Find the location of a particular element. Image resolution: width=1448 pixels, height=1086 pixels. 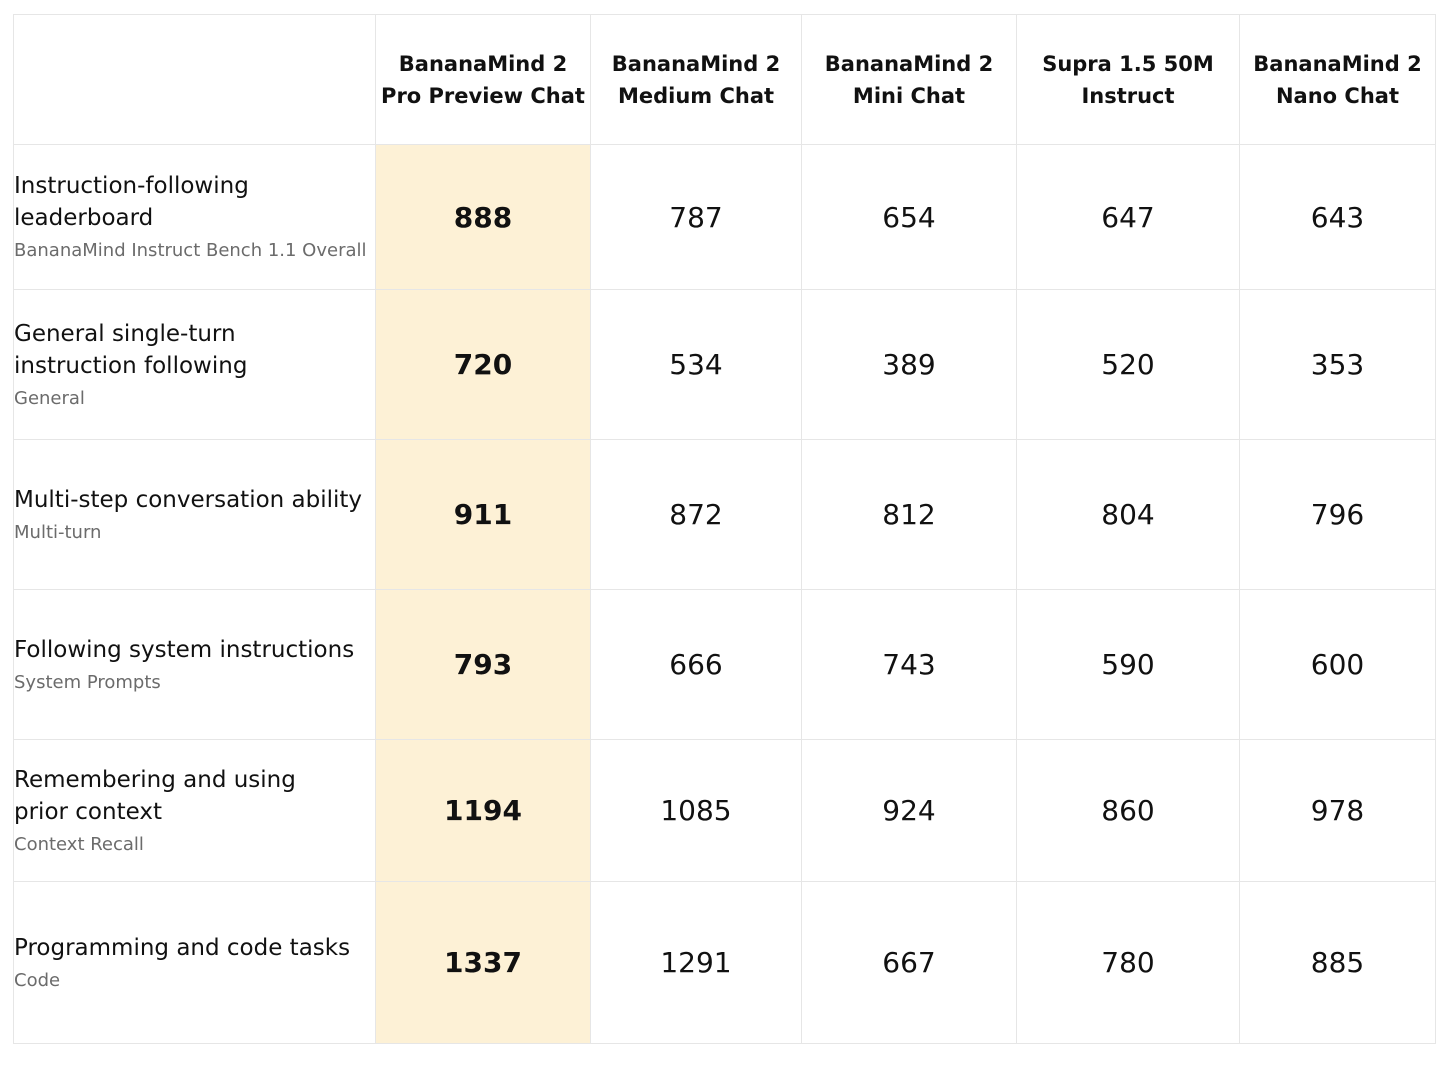

score-cell: 924 is located at coordinates (909, 810).